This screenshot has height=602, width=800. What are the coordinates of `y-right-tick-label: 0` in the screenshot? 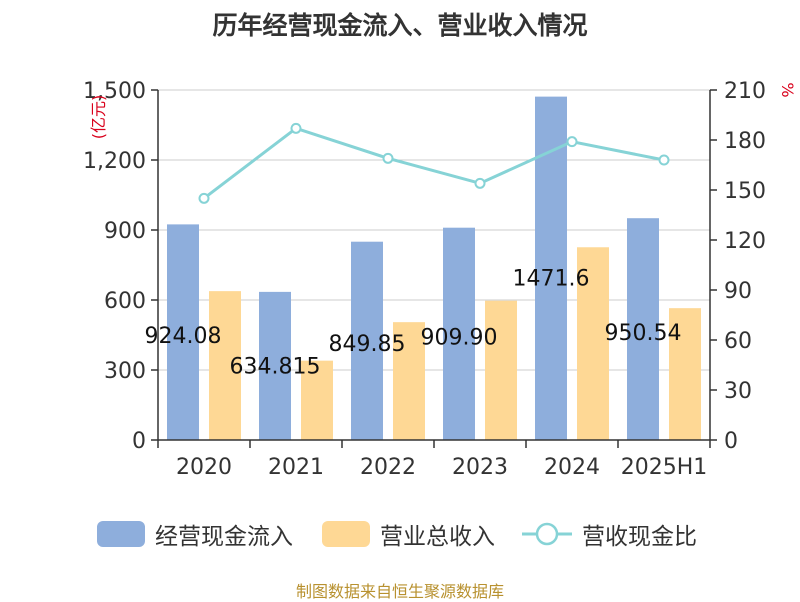 It's located at (731, 441).